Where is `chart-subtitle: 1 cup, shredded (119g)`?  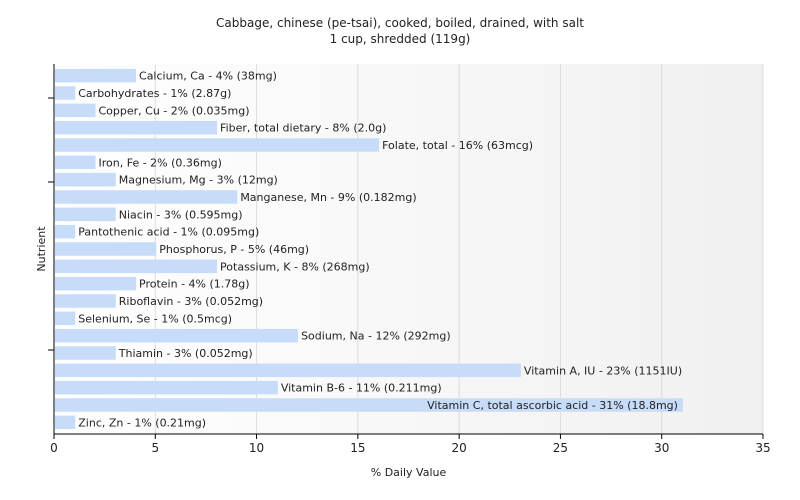
chart-subtitle: 1 cup, shredded (119g) is located at coordinates (400, 39).